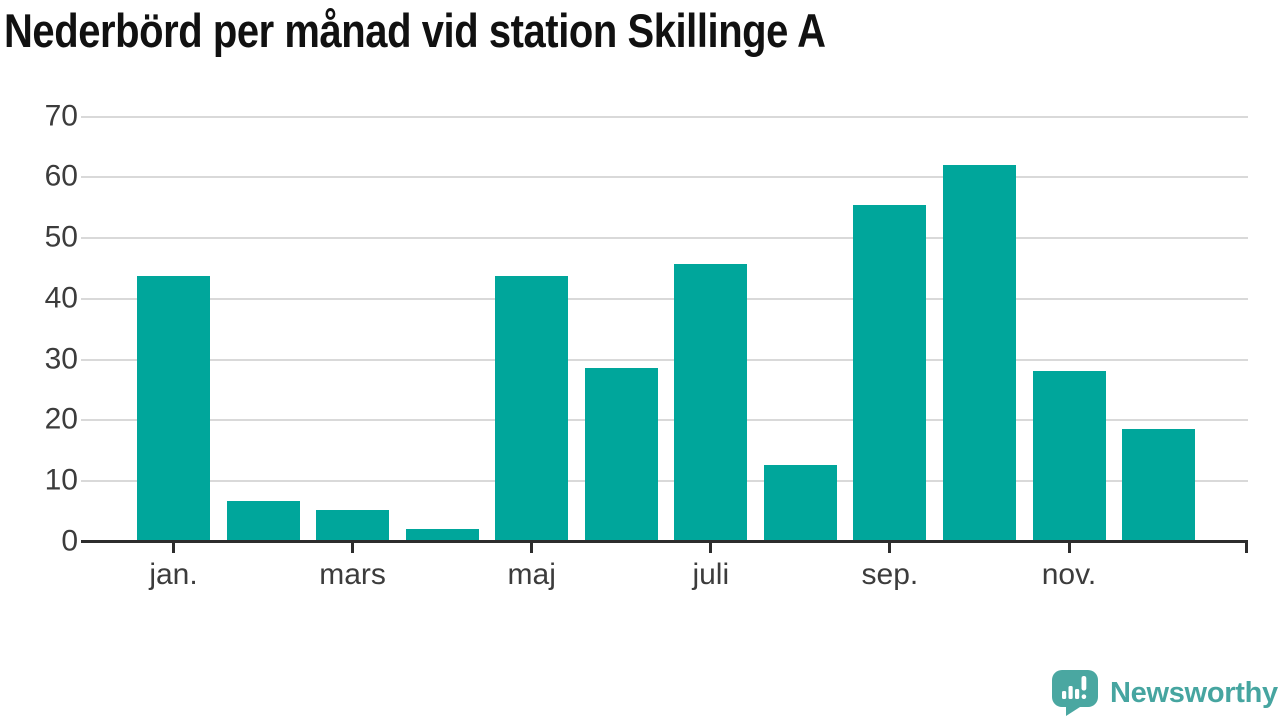 This screenshot has height=720, width=1280. I want to click on brand-footer: Newsworthy, so click(1165, 693).